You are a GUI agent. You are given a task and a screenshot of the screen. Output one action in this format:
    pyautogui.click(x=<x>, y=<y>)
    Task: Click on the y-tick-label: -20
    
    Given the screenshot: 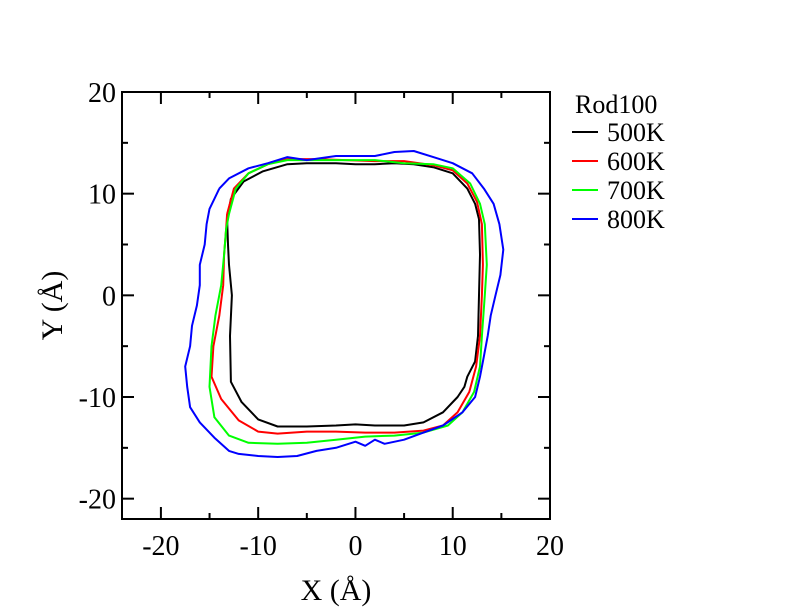 What is the action you would take?
    pyautogui.click(x=97, y=500)
    